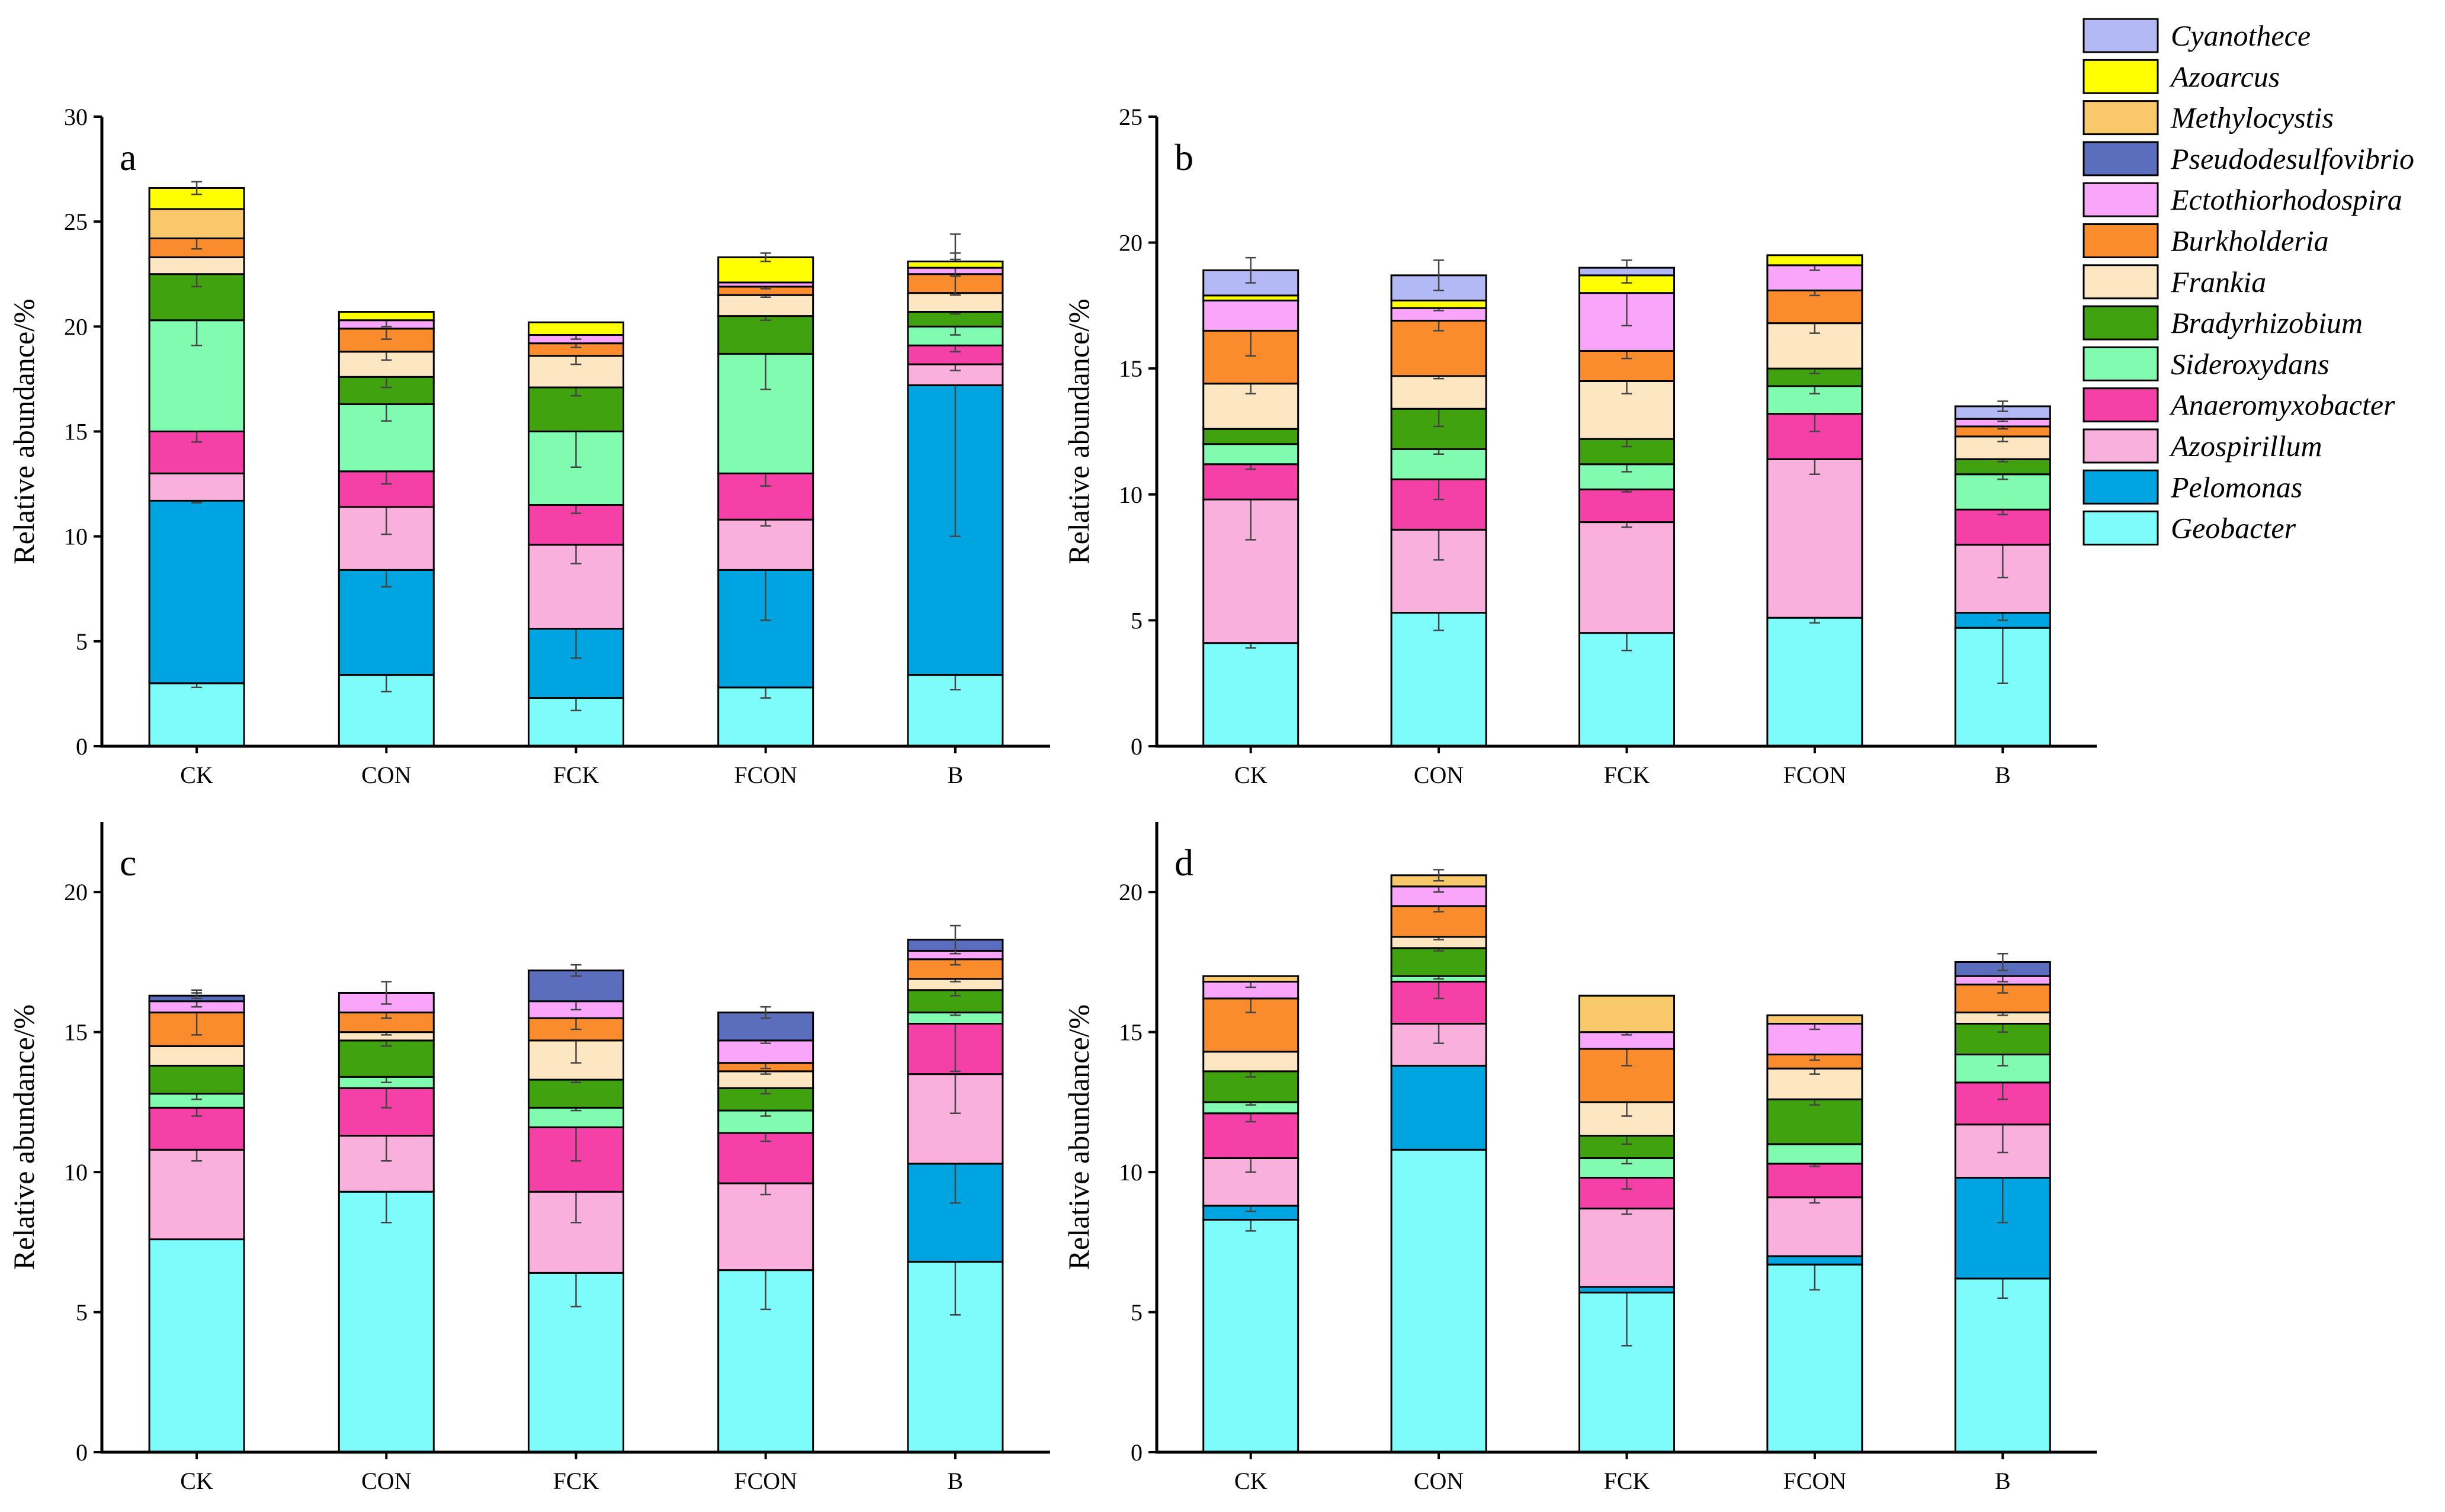 This screenshot has height=1512, width=2445. I want to click on bar-a-fcon-bradyrhizobium, so click(765, 335).